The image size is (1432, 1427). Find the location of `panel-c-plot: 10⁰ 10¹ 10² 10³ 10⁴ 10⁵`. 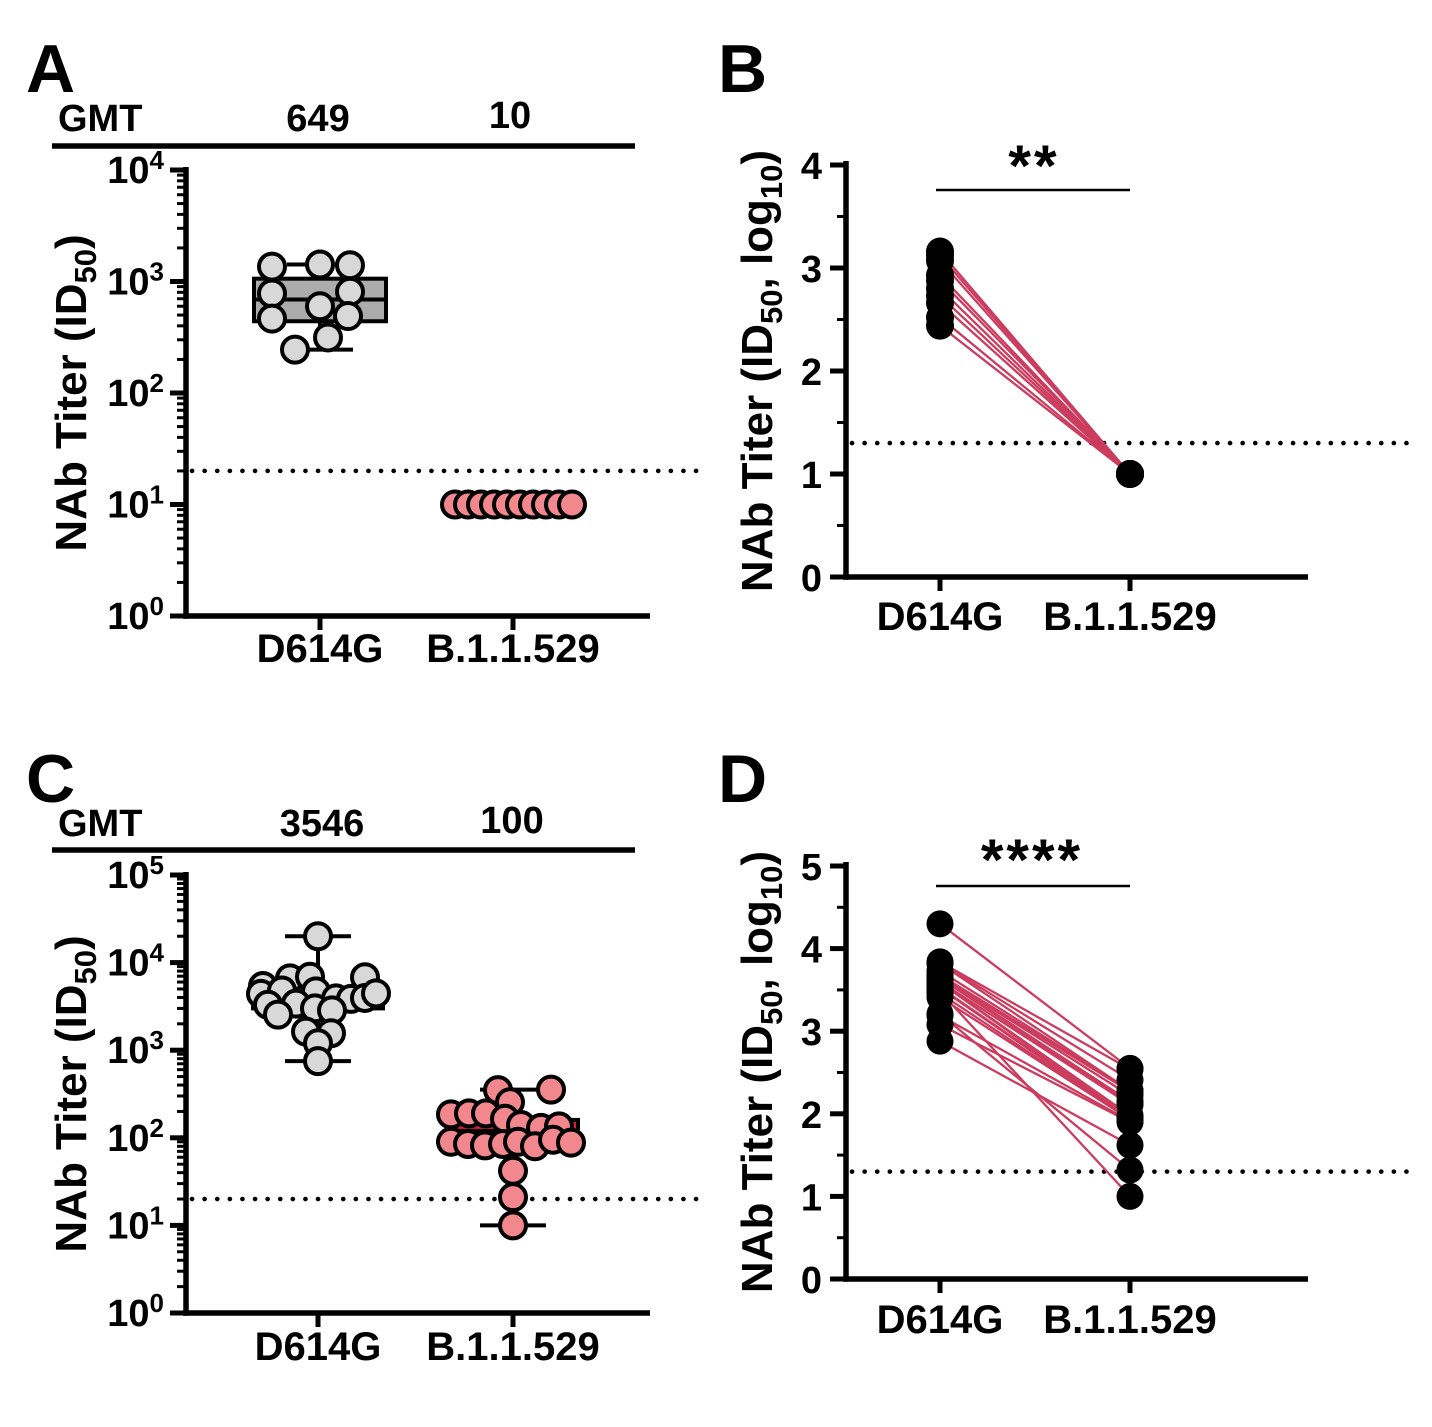

panel-c-plot: 10⁰ 10¹ 10² 10³ 10⁴ 10⁵ is located at coordinates (405, 1092).